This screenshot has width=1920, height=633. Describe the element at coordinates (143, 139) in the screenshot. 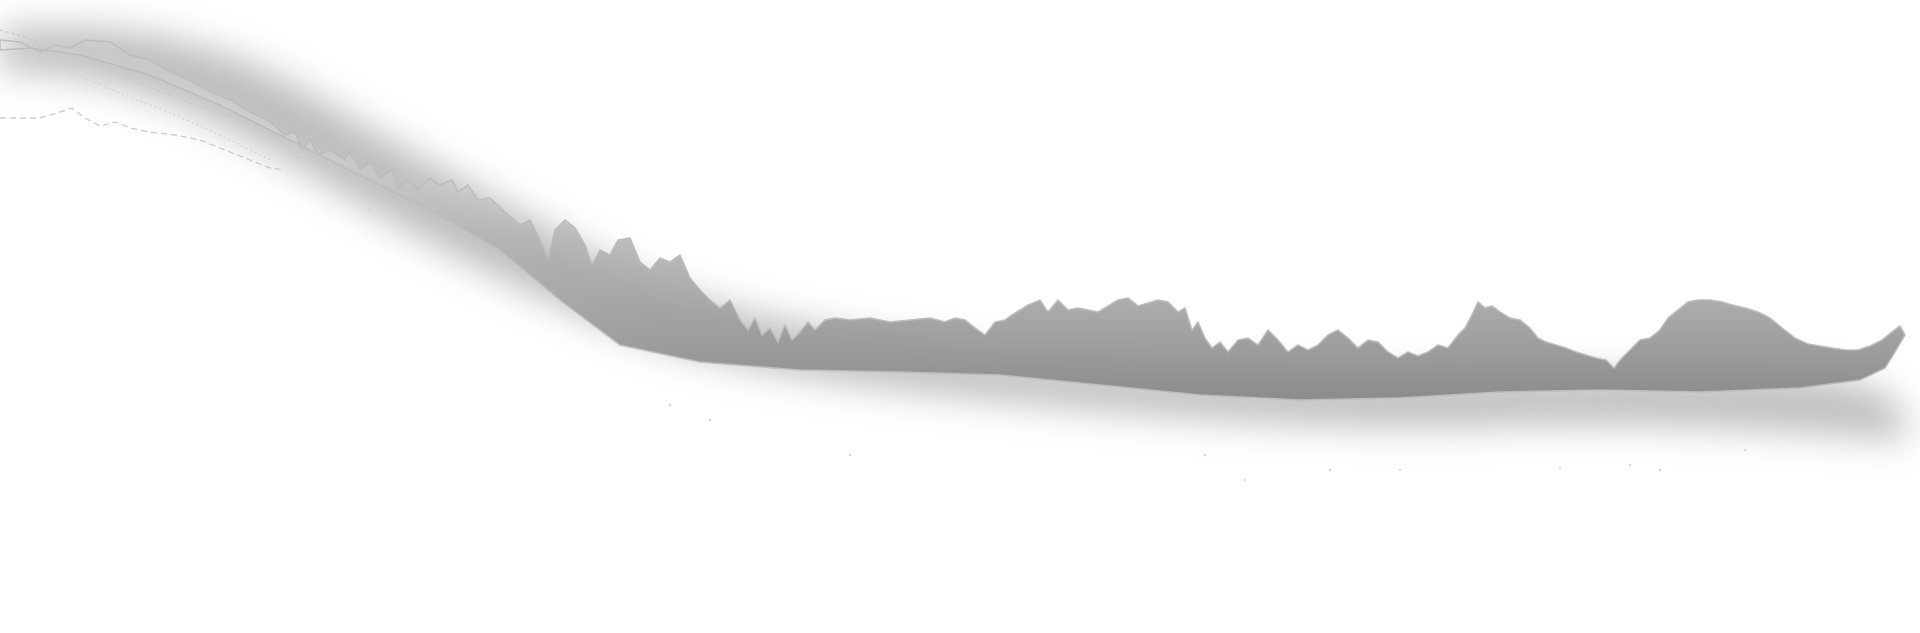

I see `trace-line-lower` at that location.